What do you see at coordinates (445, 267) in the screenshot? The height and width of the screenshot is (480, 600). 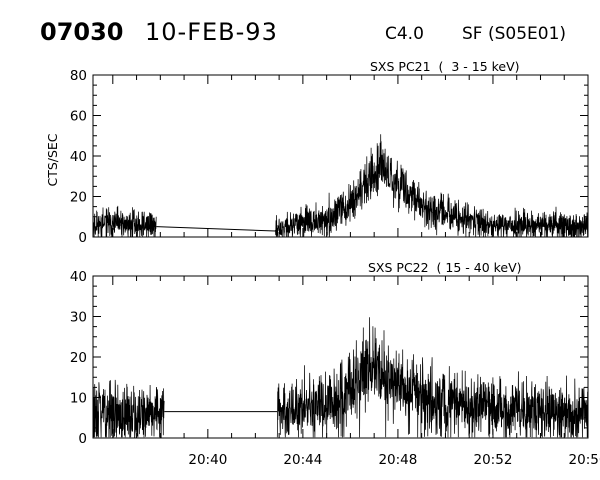 I see `panel-bottom-title: SXS PC22 ( 15 - 40 keV)` at bounding box center [445, 267].